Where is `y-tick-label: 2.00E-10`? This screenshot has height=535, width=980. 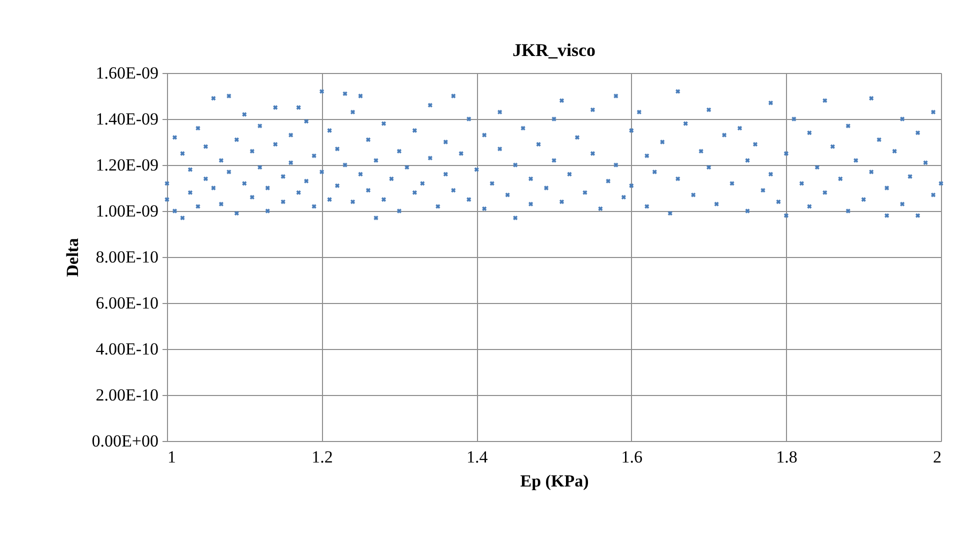 y-tick-label: 2.00E-10 is located at coordinates (127, 395).